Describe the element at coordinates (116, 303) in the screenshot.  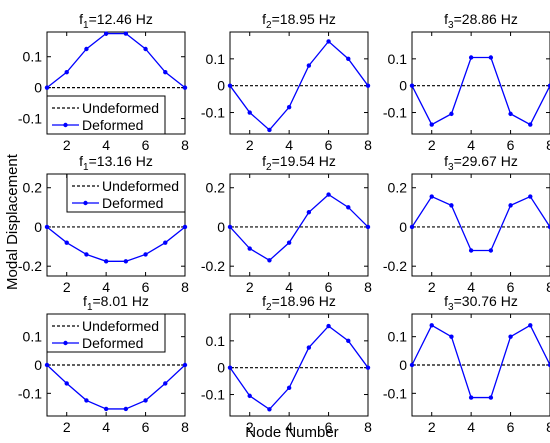
I see `subplot-title: f1=8.01 Hz` at that location.